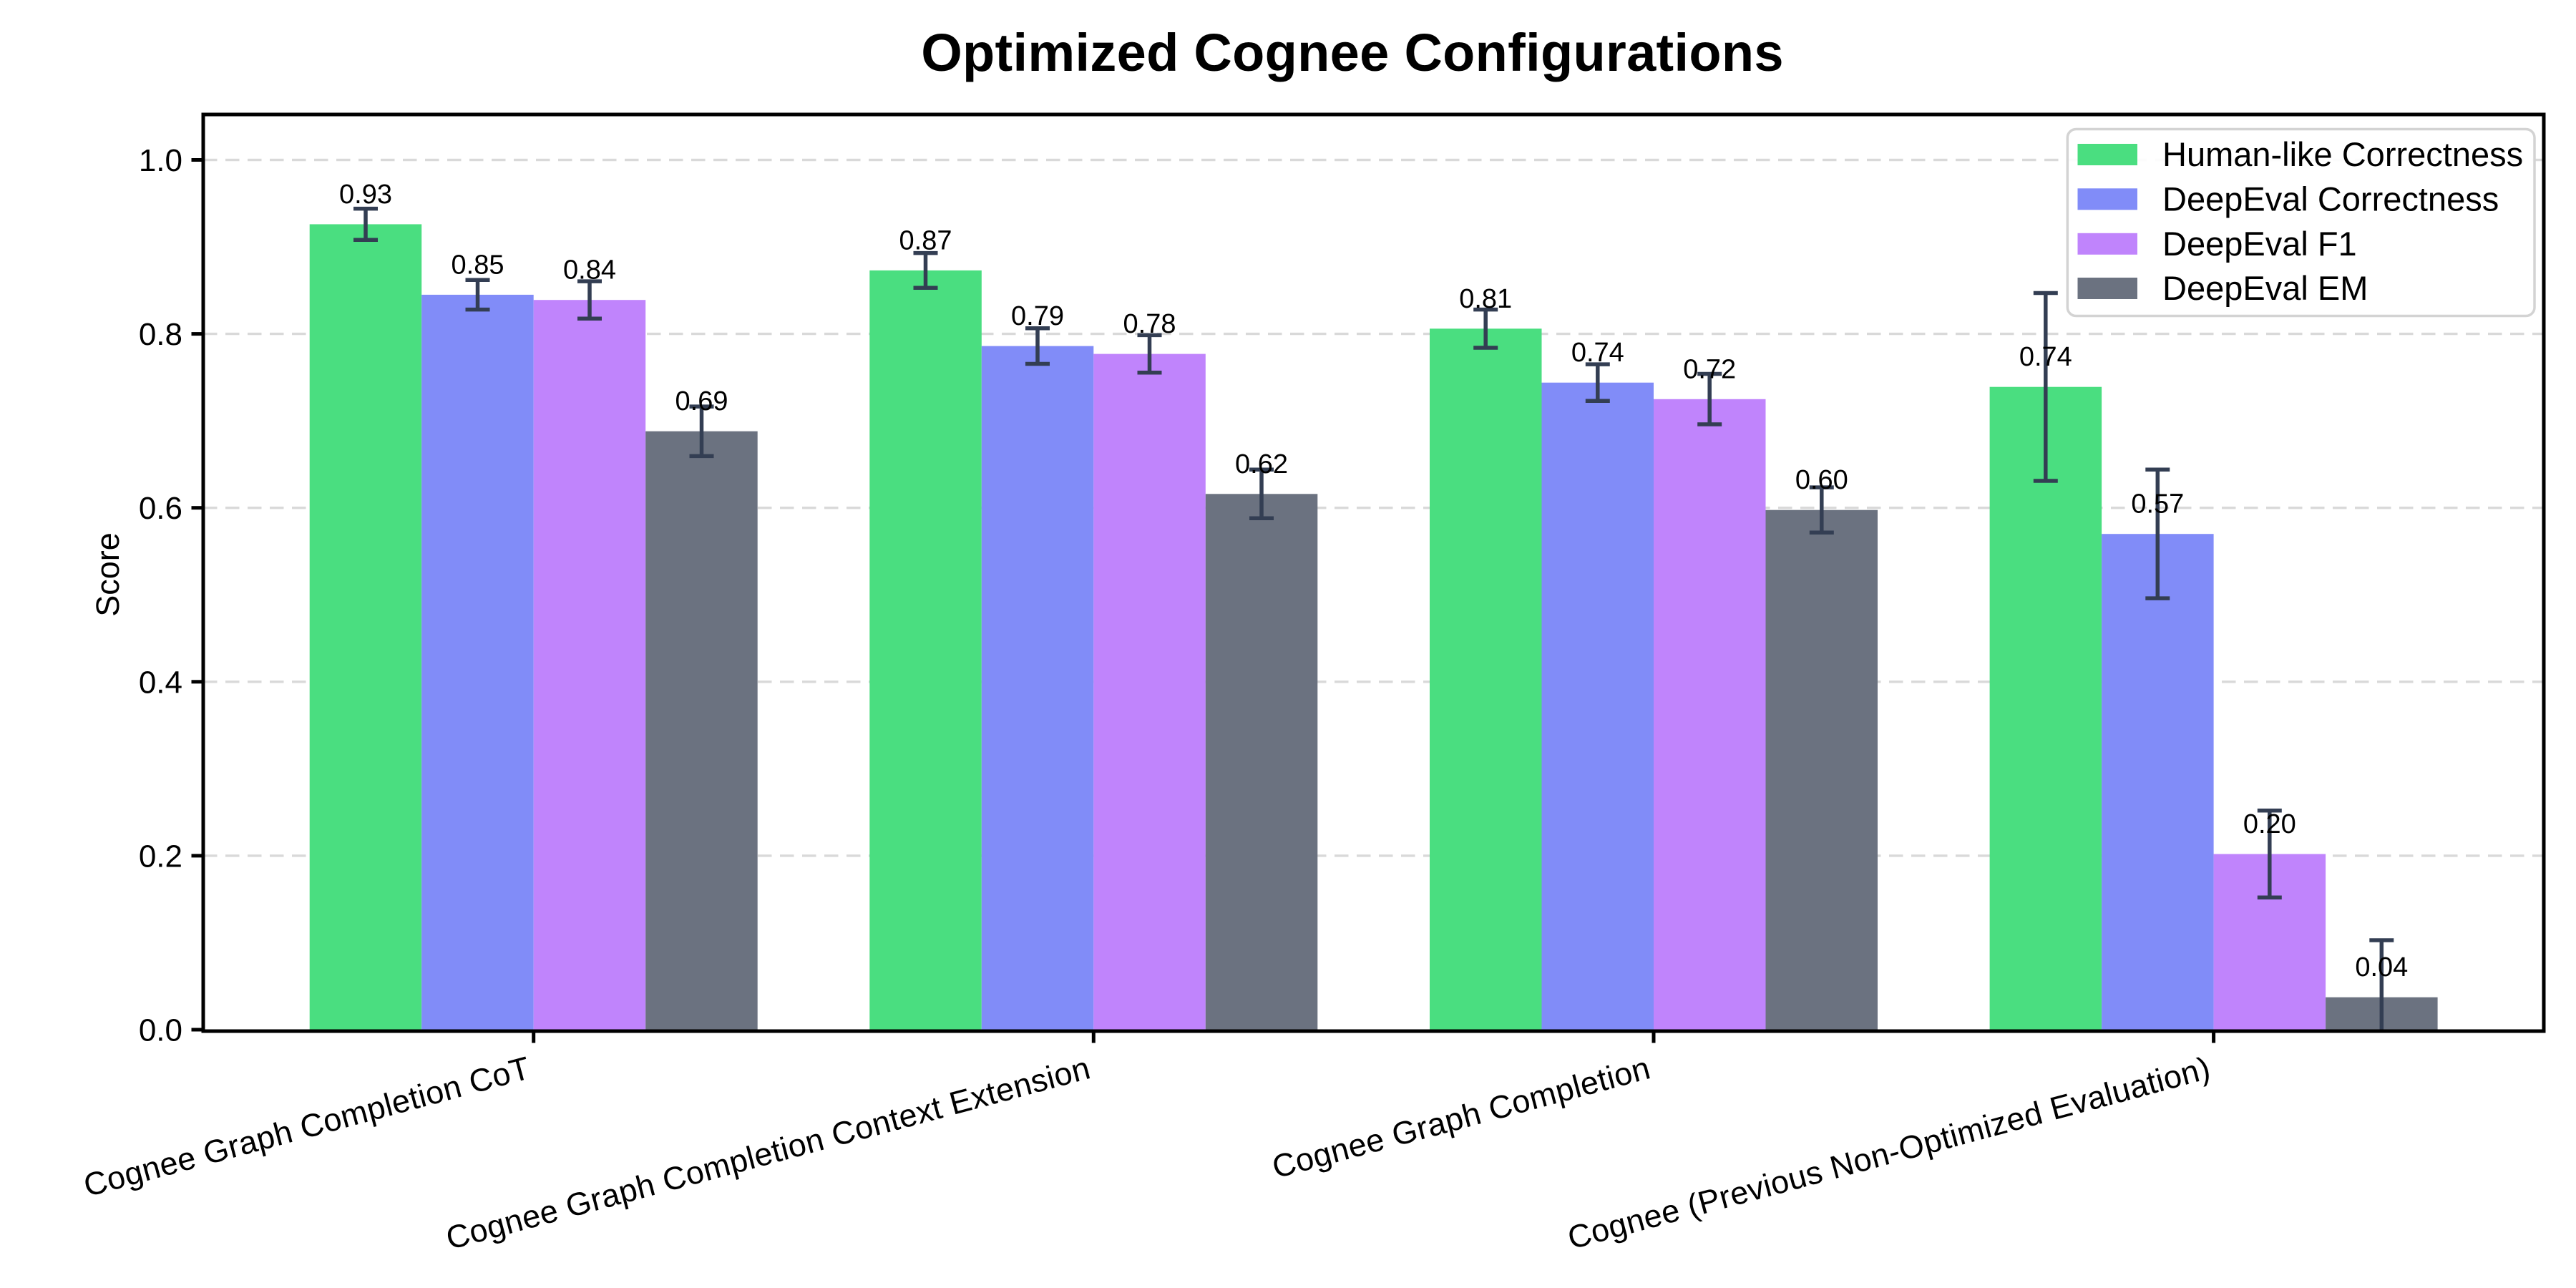 This screenshot has height=1288, width=2576. What do you see at coordinates (589, 270) in the screenshot?
I see `svg-text: 0.84` at bounding box center [589, 270].